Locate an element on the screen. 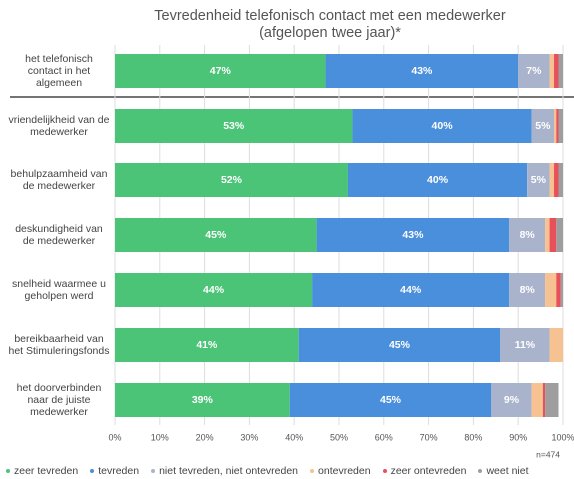 The width and height of the screenshot is (574, 479). value-label: 7% is located at coordinates (534, 71).